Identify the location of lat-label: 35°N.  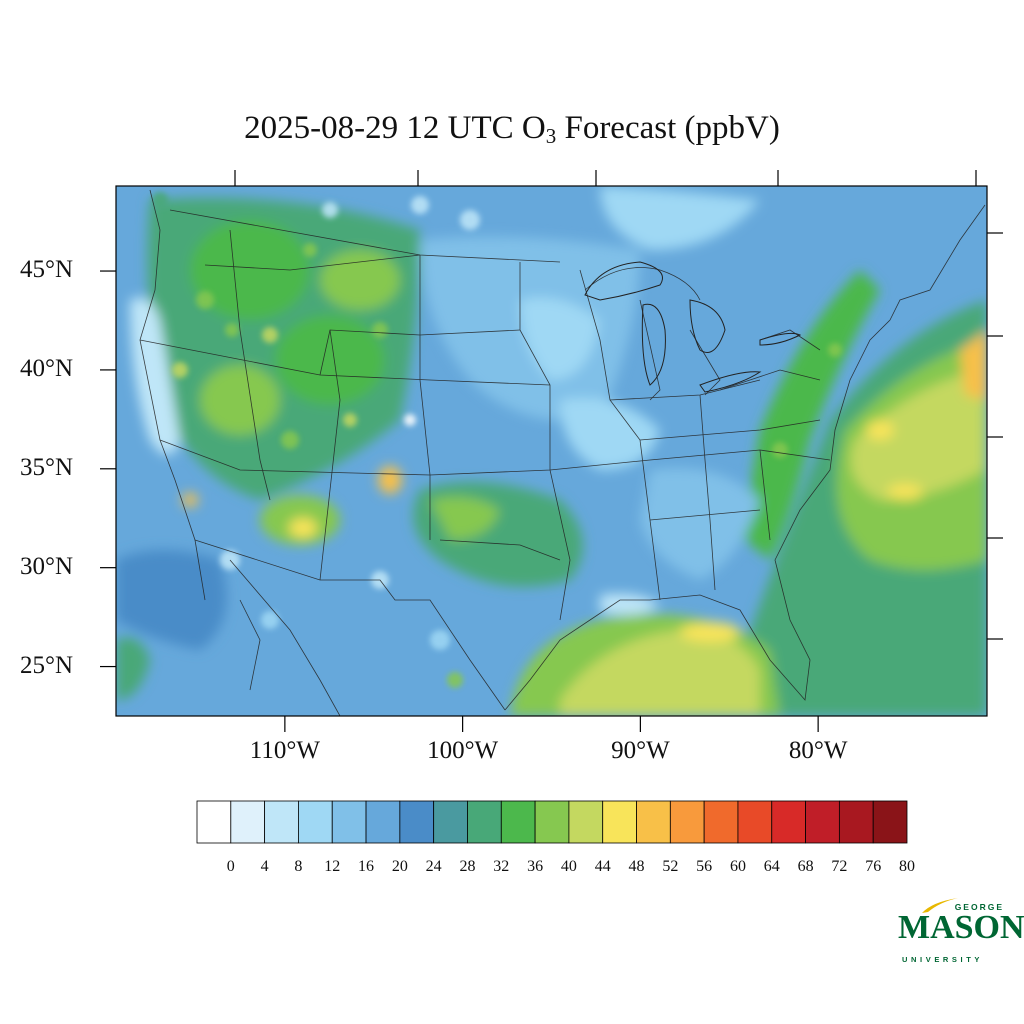
(47, 467).